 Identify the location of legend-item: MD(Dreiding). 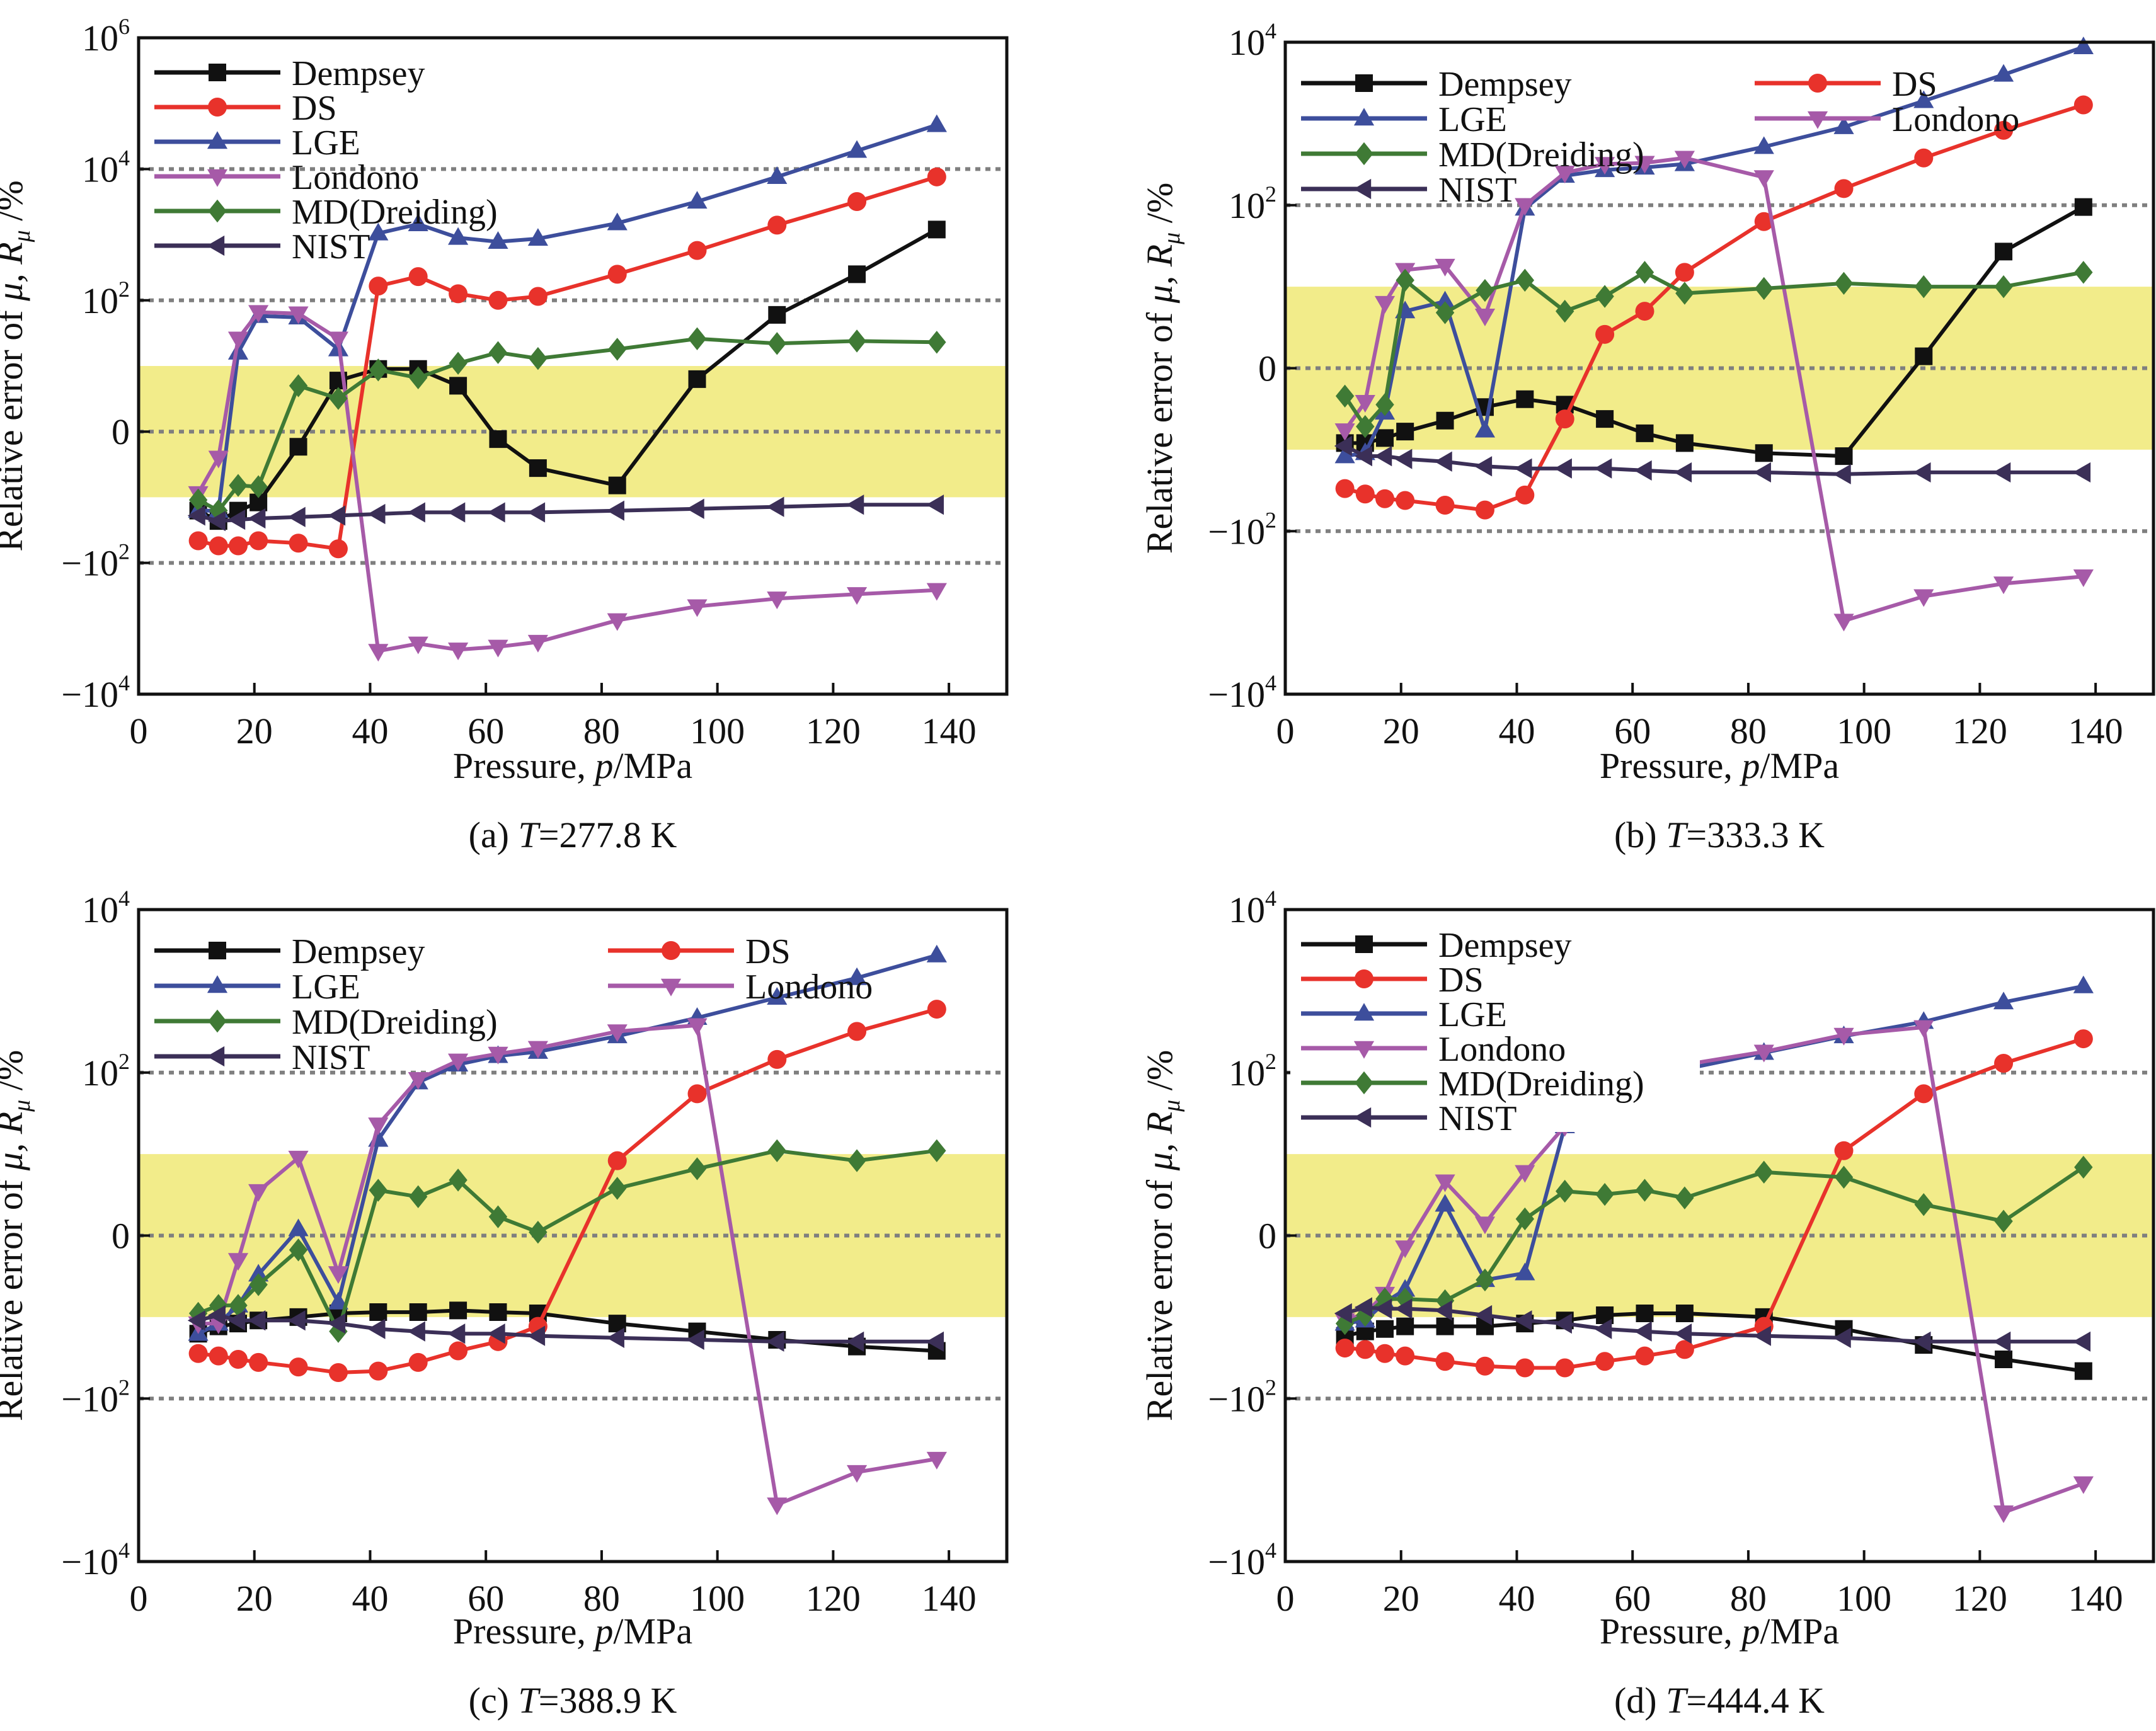
(1473, 154).